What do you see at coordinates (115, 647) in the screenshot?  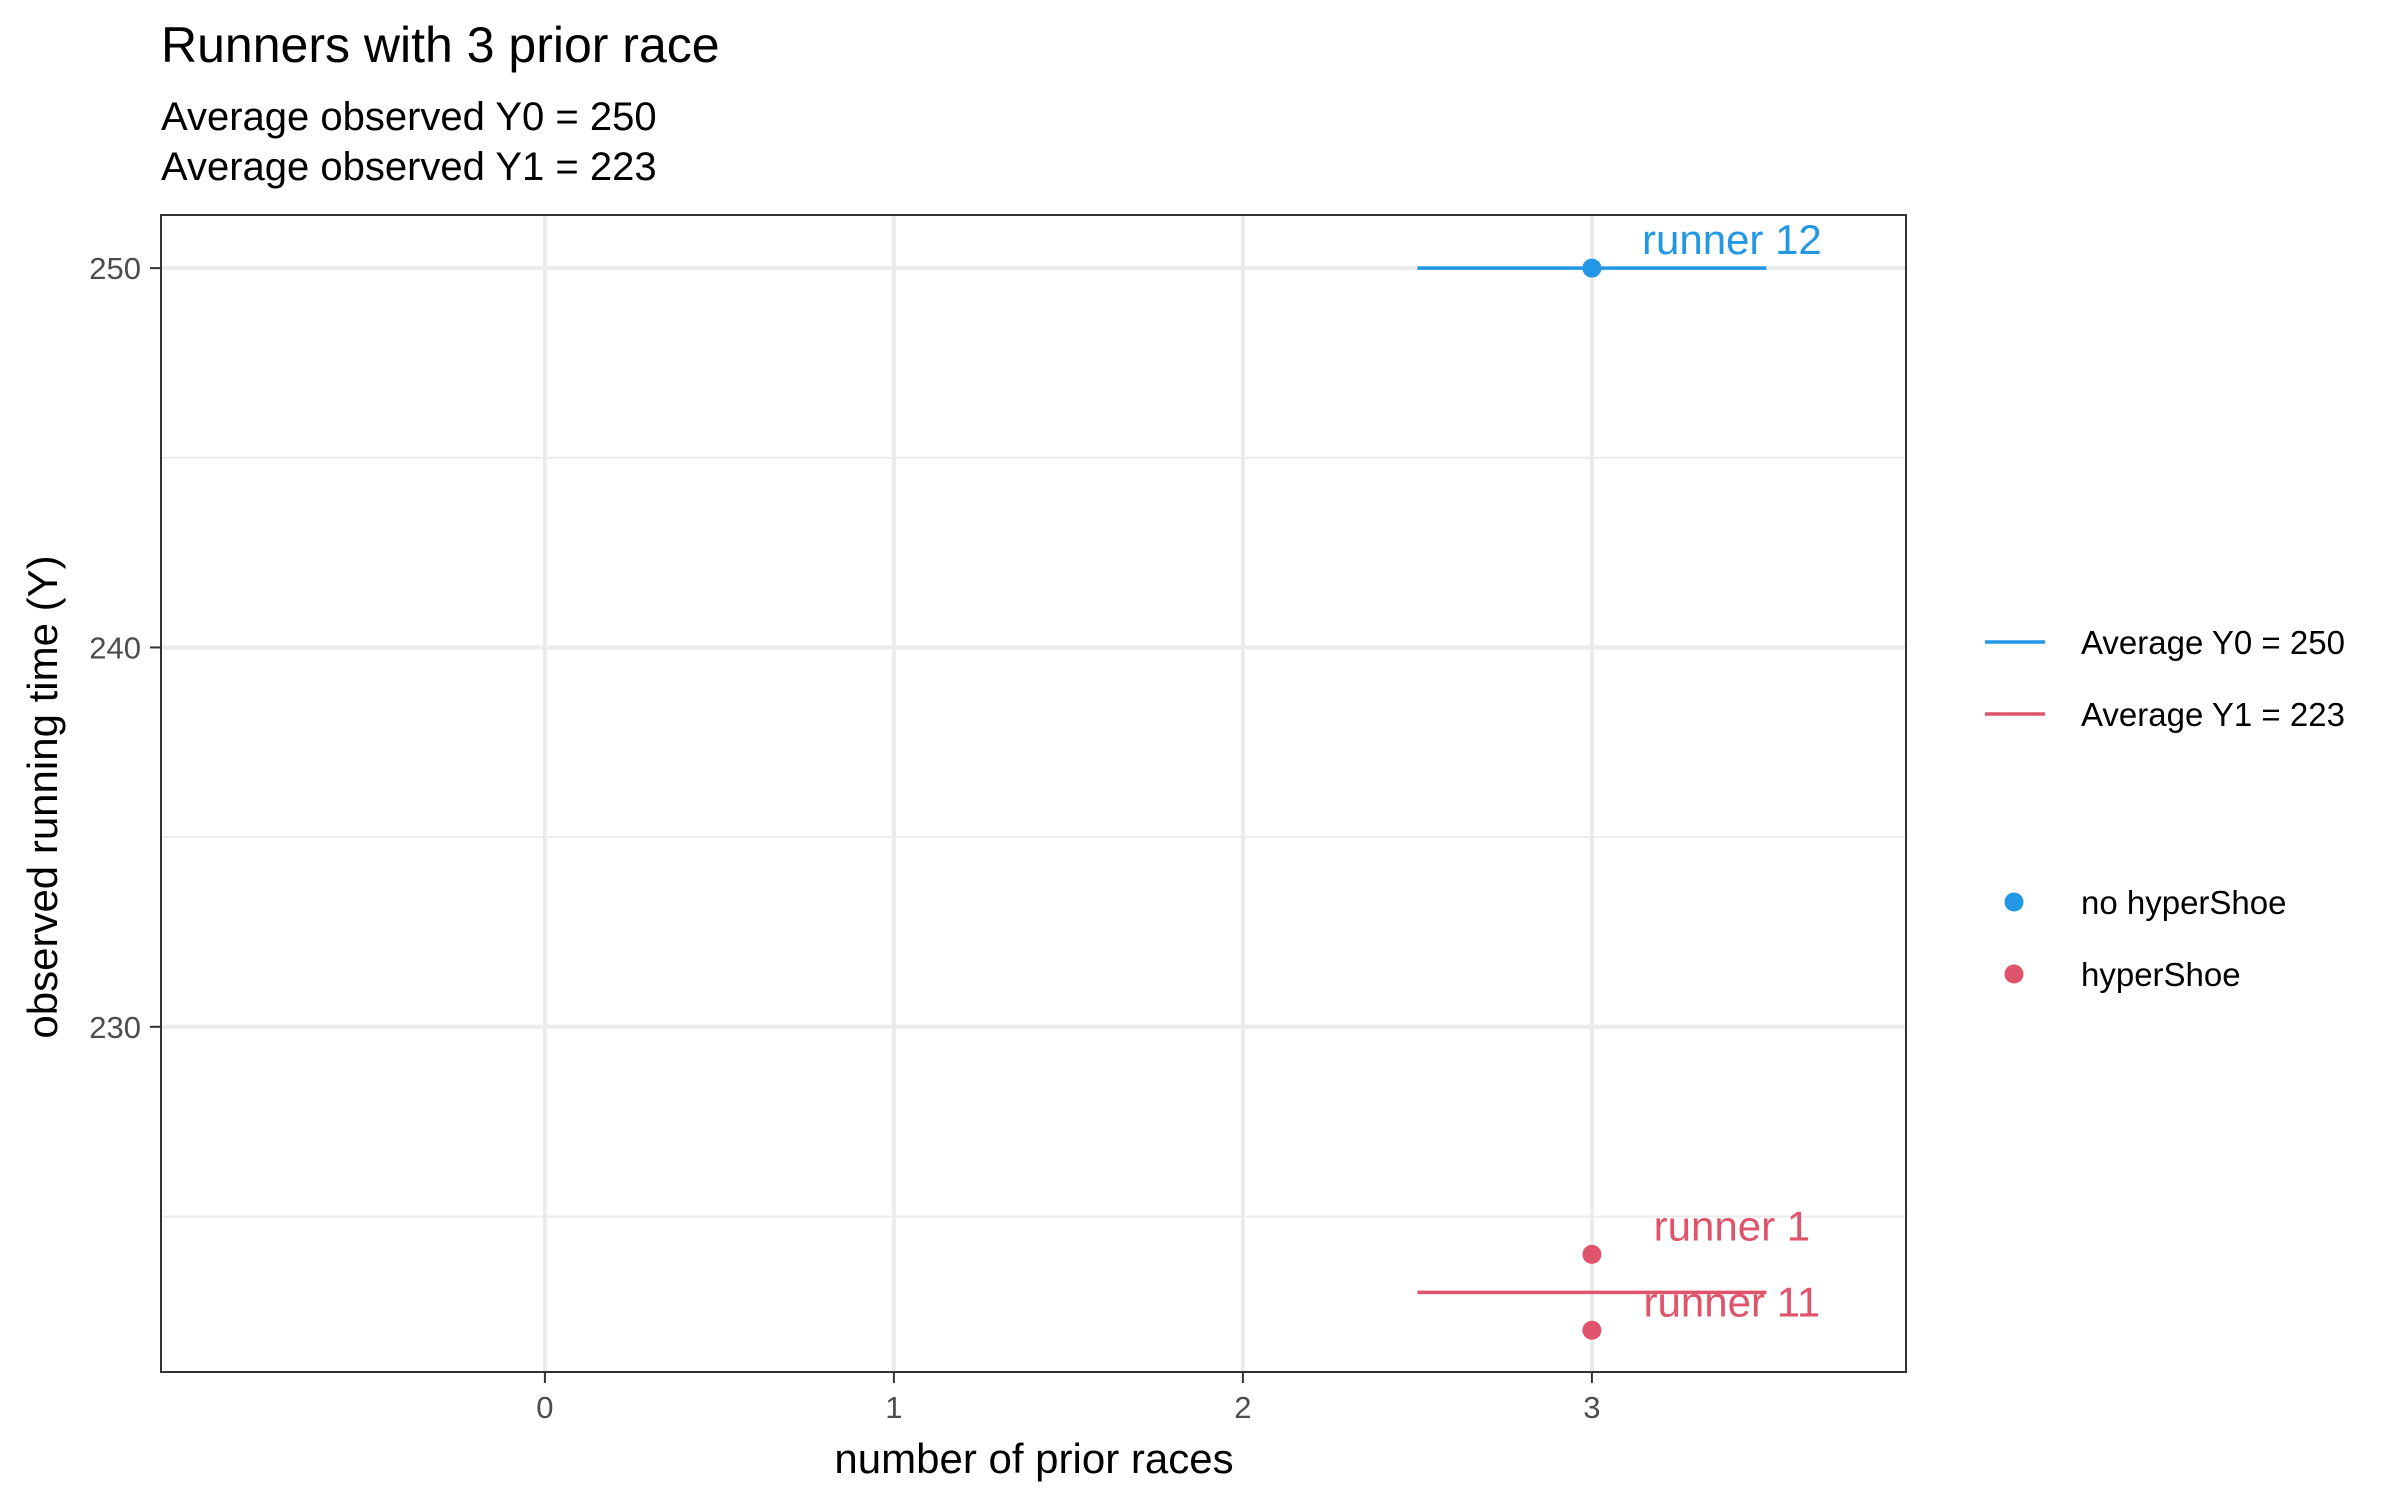 I see `y-tick-label: 240` at bounding box center [115, 647].